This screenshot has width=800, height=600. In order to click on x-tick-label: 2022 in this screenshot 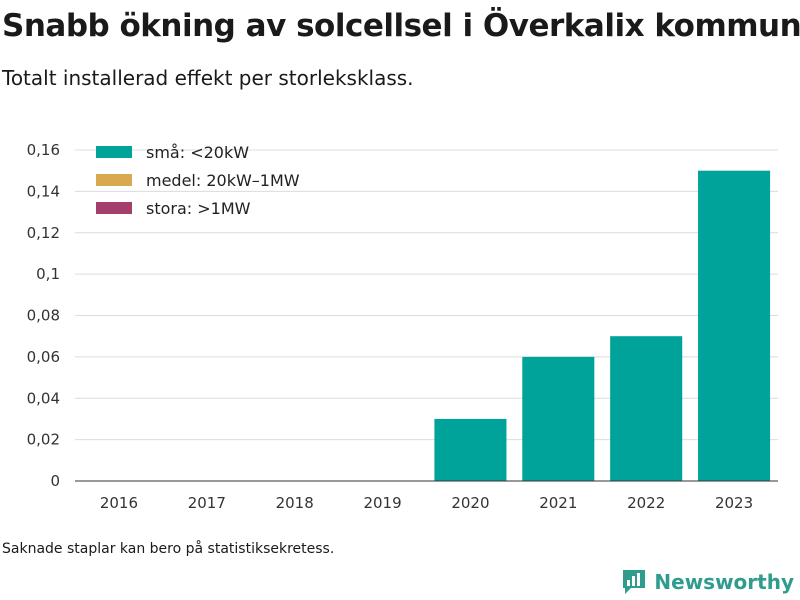, I will do `click(646, 503)`.